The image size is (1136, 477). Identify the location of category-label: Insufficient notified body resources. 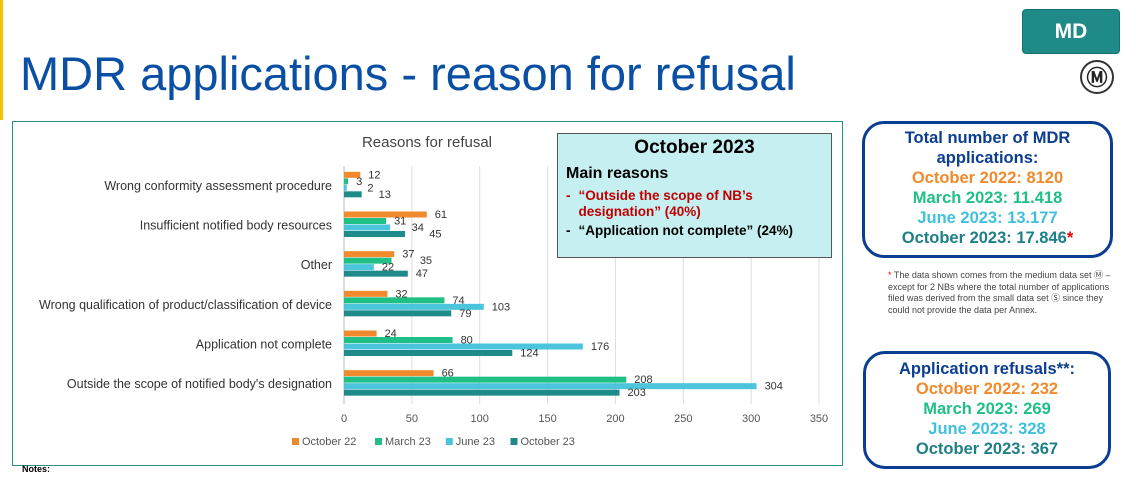
(236, 226).